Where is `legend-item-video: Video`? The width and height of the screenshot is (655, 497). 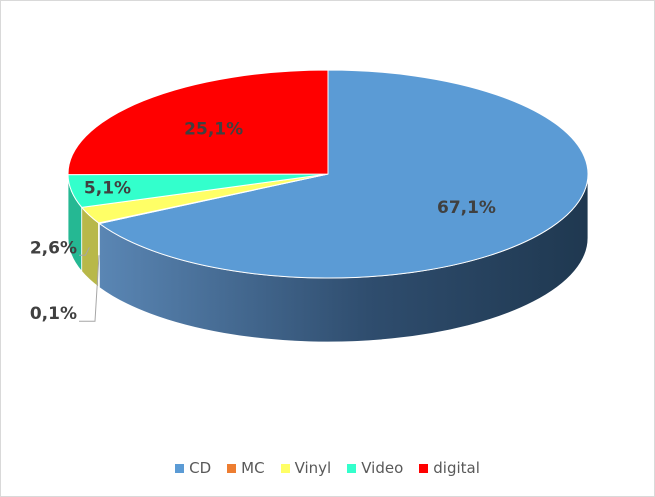
legend-item-video: Video is located at coordinates (375, 468).